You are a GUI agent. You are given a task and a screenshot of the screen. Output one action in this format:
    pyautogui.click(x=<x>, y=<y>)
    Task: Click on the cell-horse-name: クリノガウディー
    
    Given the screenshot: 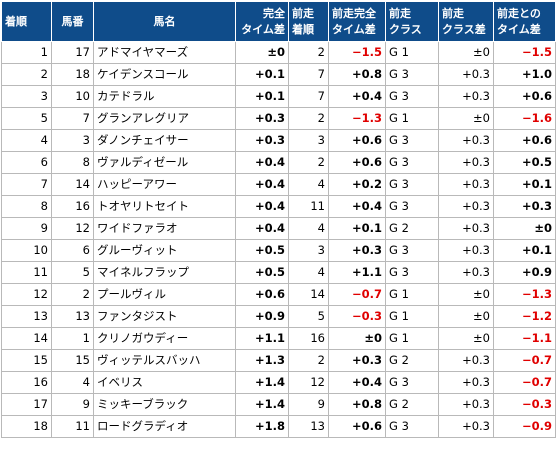 What is the action you would take?
    pyautogui.click(x=164, y=338)
    